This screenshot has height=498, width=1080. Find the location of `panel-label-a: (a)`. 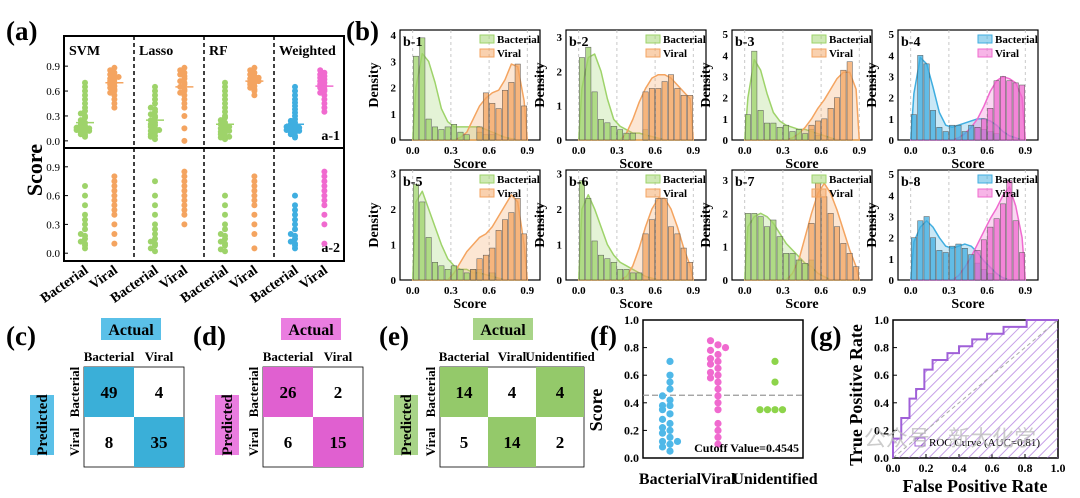

panel-label-a: (a) is located at coordinates (21, 31).